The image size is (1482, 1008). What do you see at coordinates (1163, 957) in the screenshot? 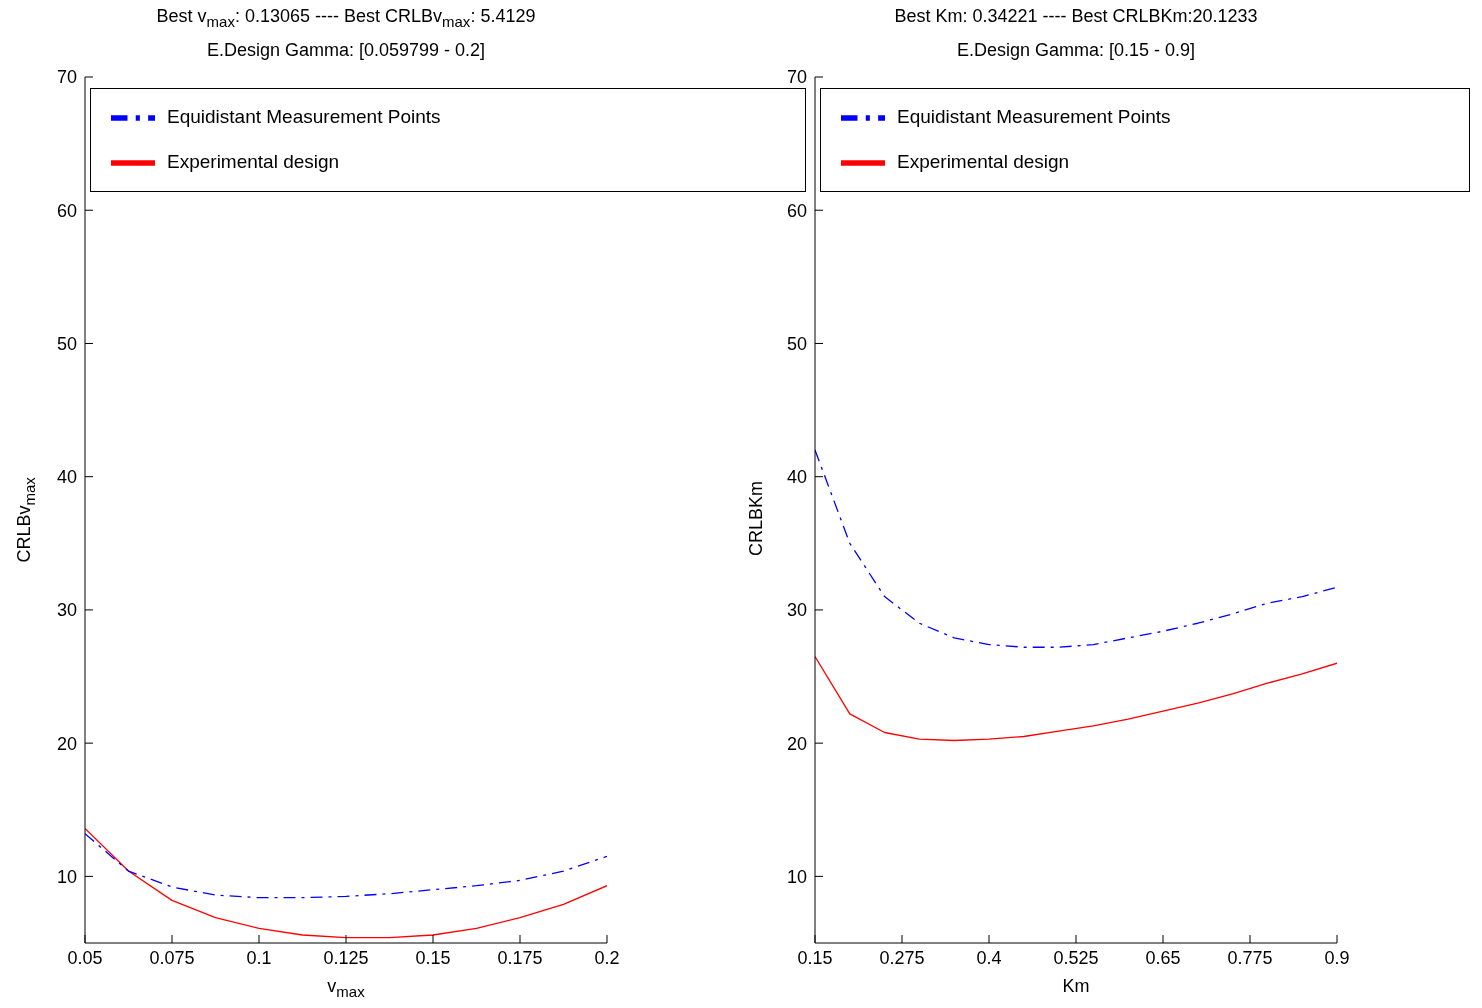
I see `x-tick-label: 0.65` at bounding box center [1163, 957].